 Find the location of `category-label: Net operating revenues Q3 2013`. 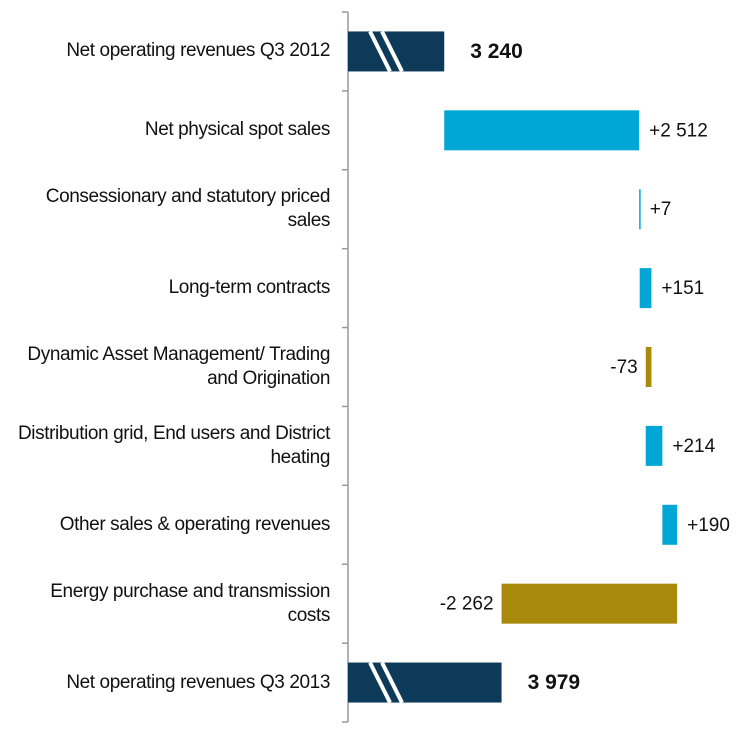

category-label: Net operating revenues Q3 2013 is located at coordinates (198, 682).